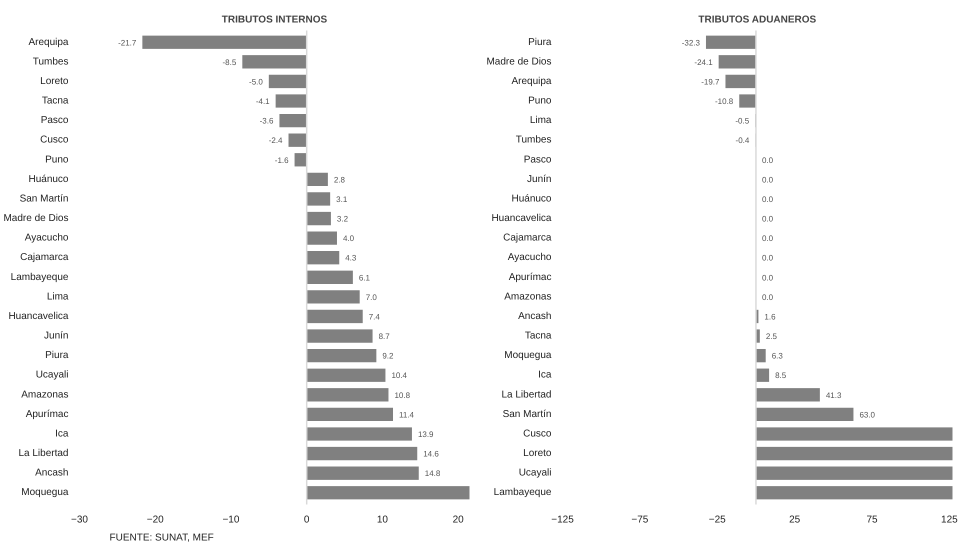 The width and height of the screenshot is (966, 548). I want to click on x-tick-label: −125, so click(562, 520).